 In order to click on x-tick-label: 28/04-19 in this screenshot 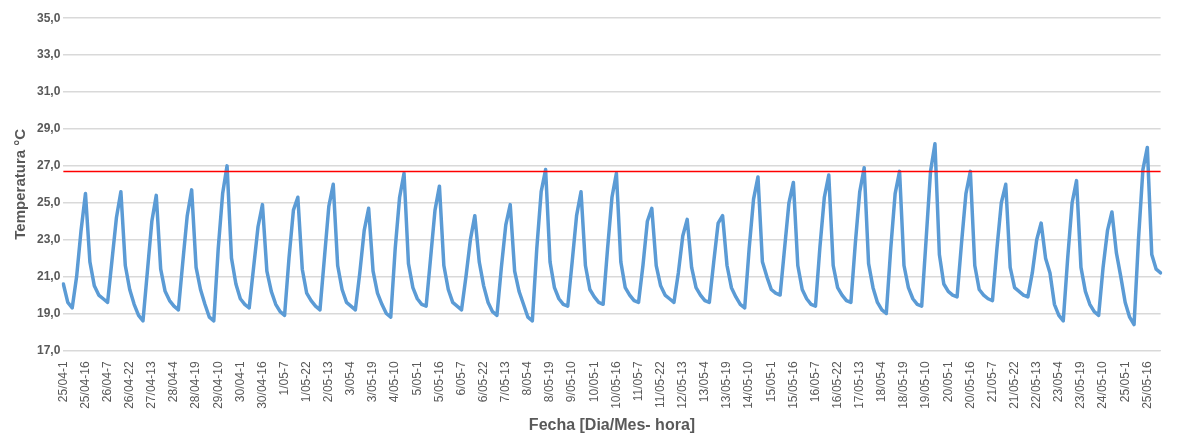, I will do `click(195, 385)`.